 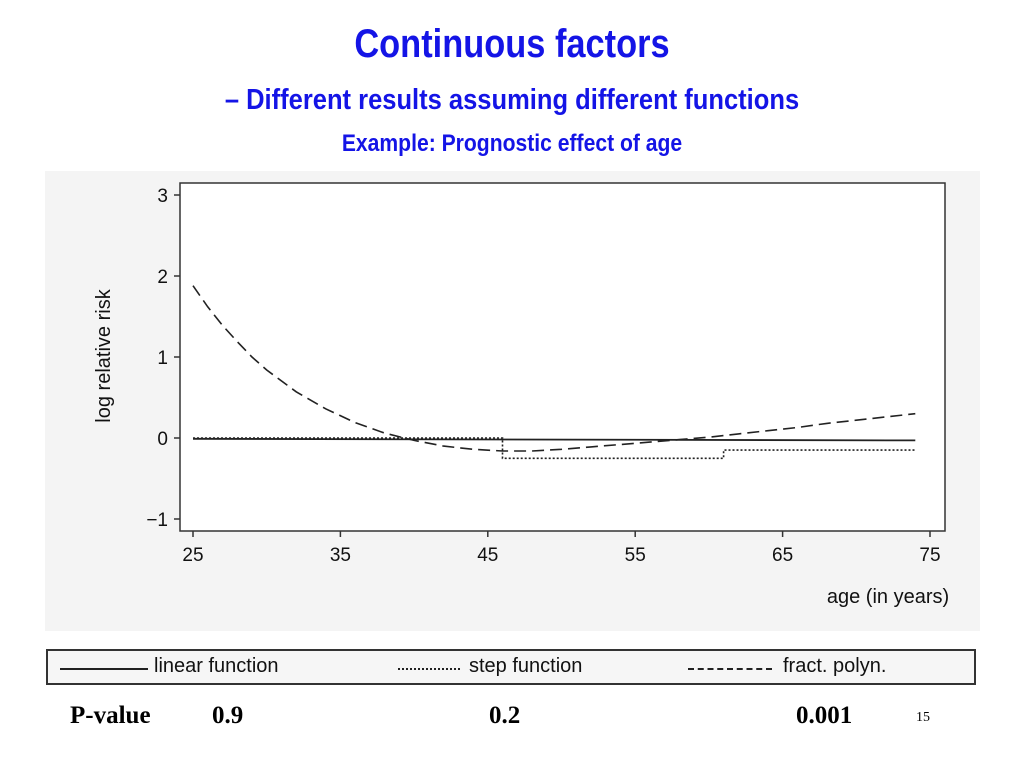 I want to click on y-tick-label: −1, so click(x=157, y=520).